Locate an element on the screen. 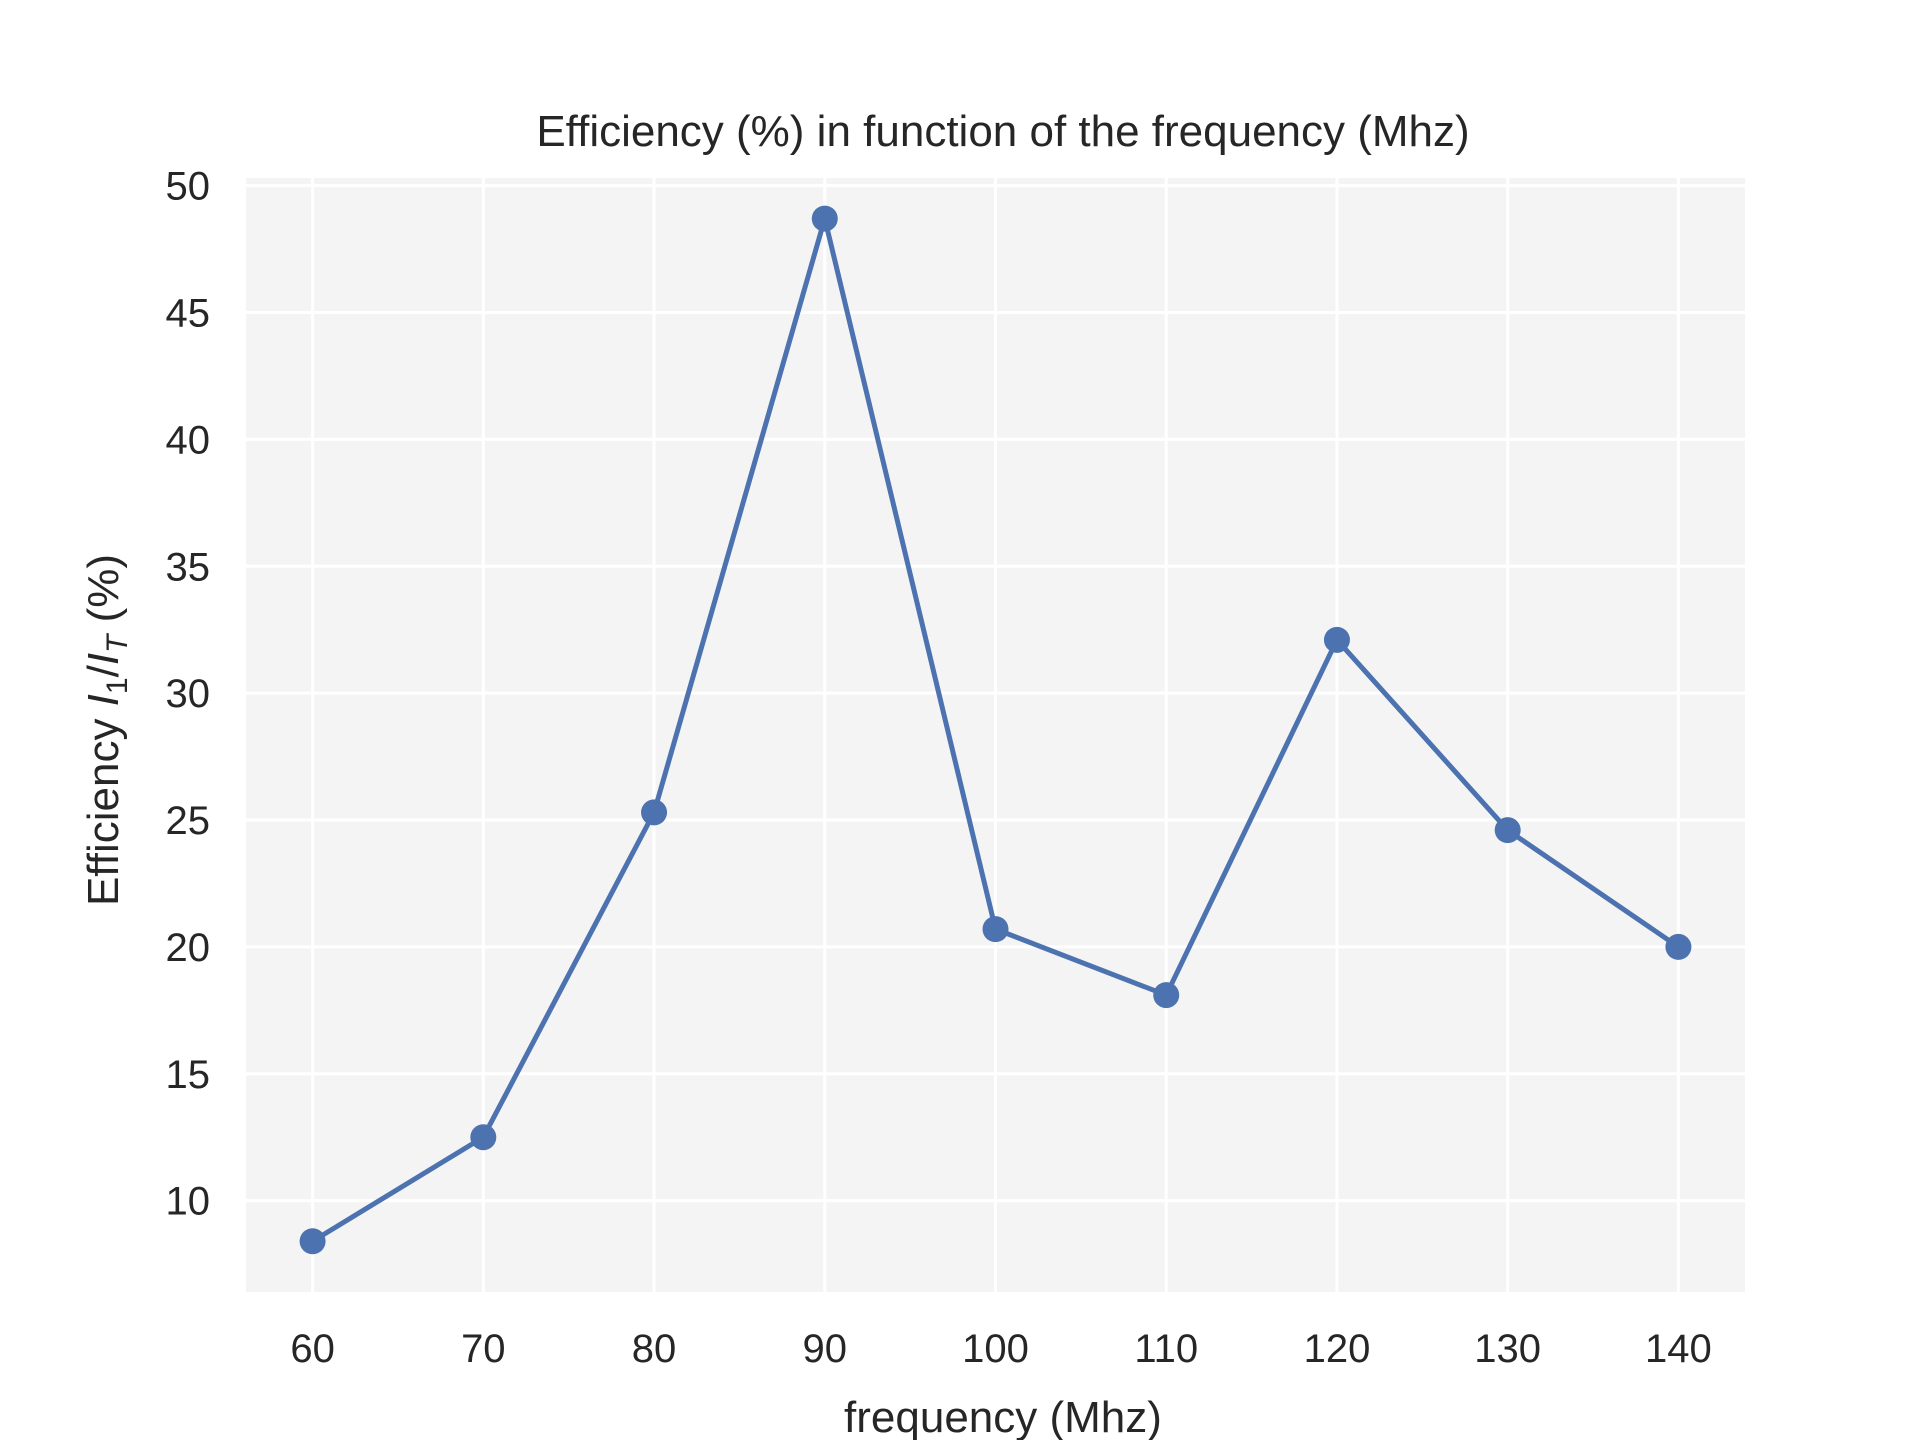 The height and width of the screenshot is (1445, 1920). x-tick-label: 100 is located at coordinates (995, 1349).